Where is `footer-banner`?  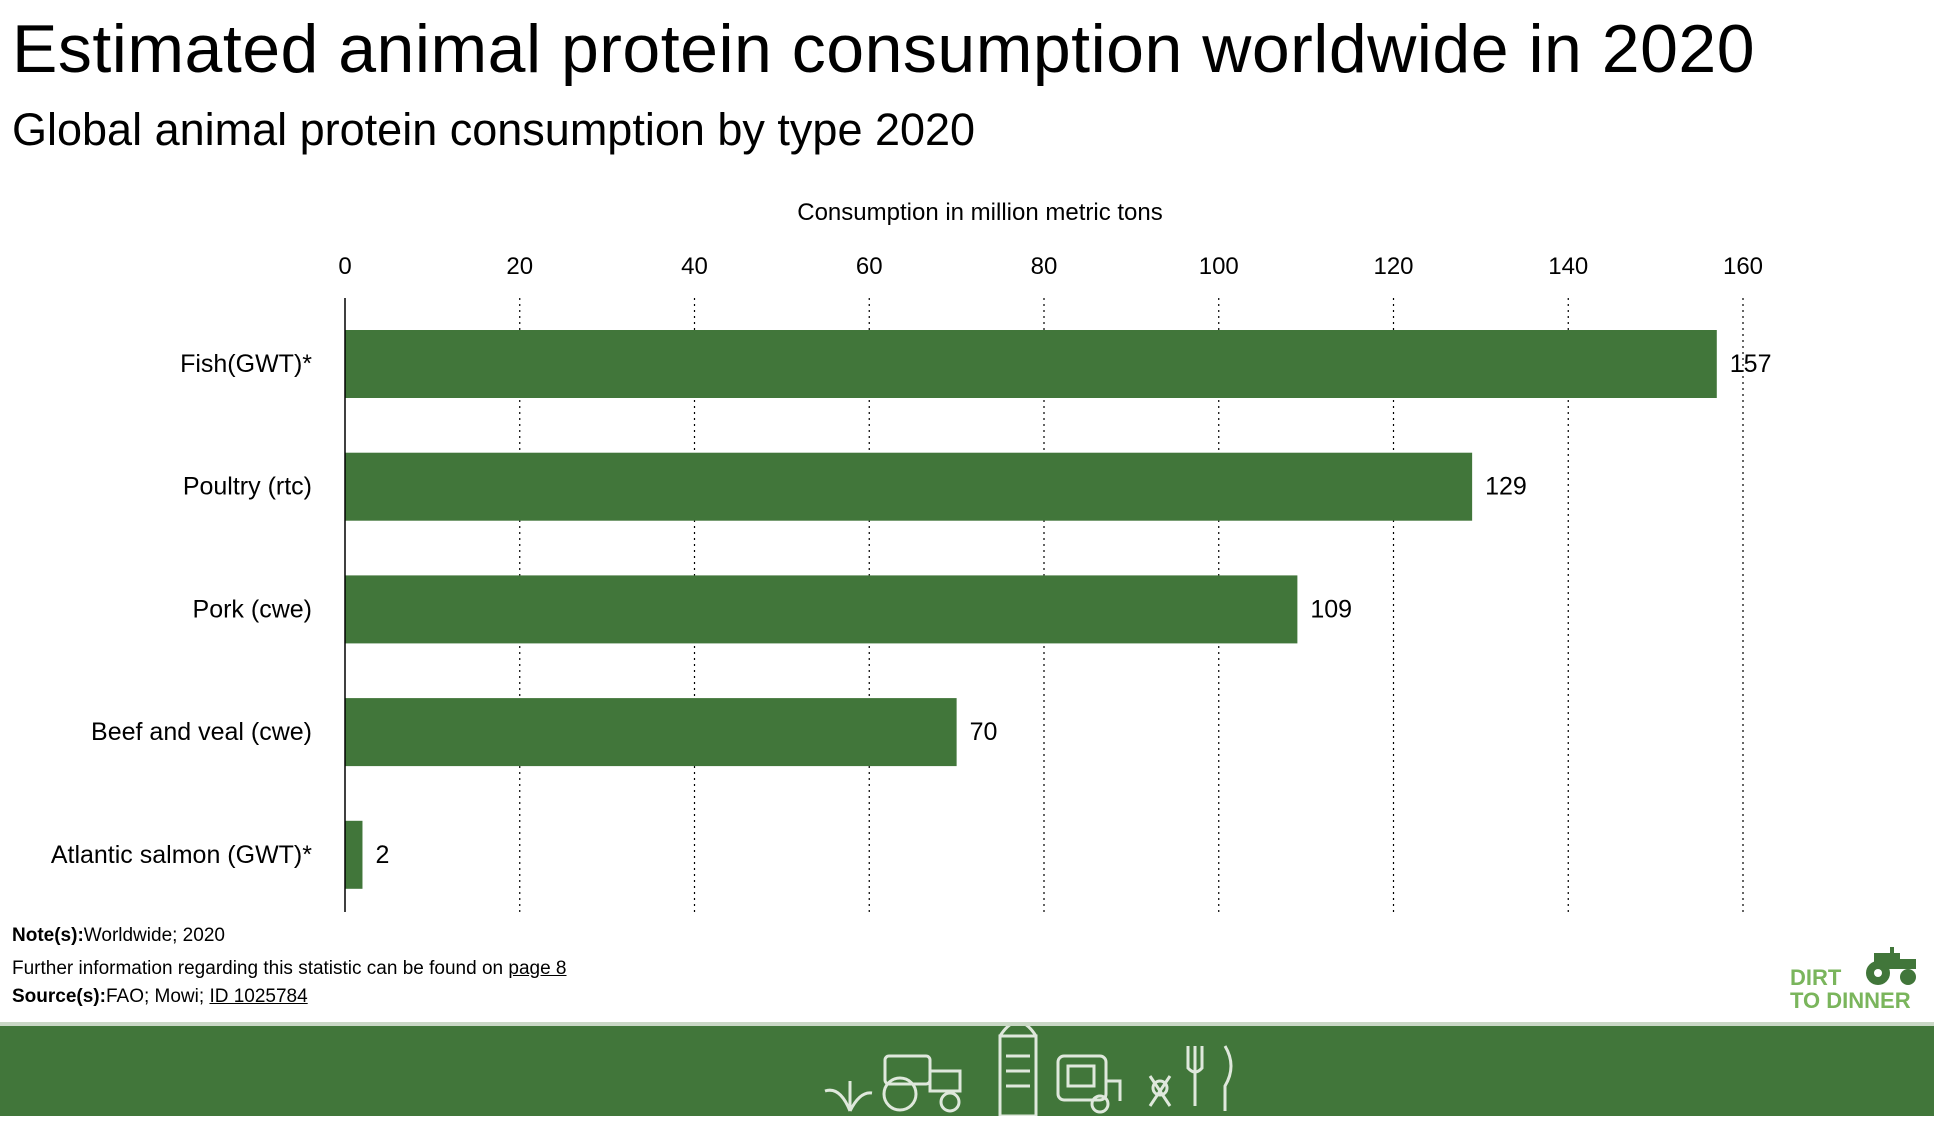 footer-banner is located at coordinates (967, 1069).